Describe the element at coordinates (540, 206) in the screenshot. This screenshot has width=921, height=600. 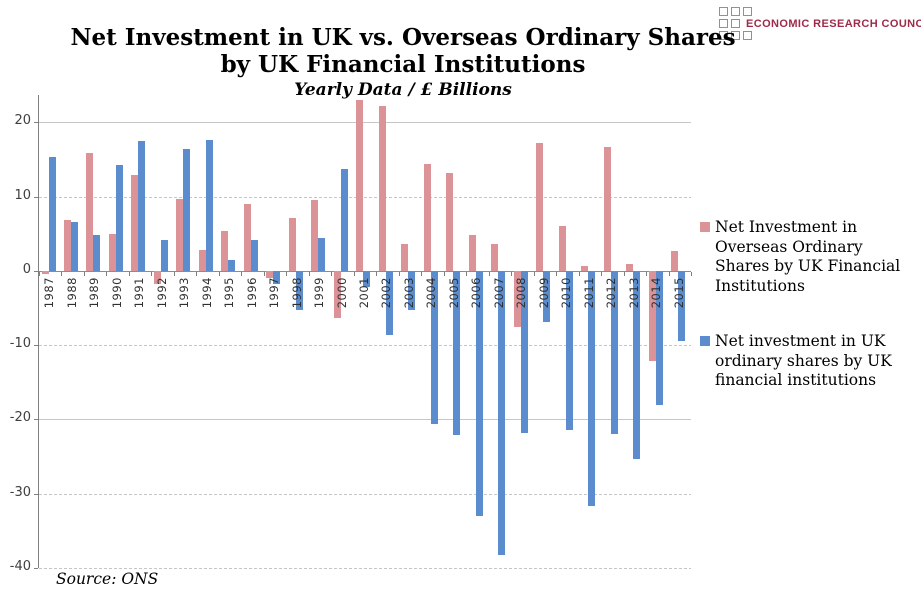
I see `bar-overseas-2009` at that location.